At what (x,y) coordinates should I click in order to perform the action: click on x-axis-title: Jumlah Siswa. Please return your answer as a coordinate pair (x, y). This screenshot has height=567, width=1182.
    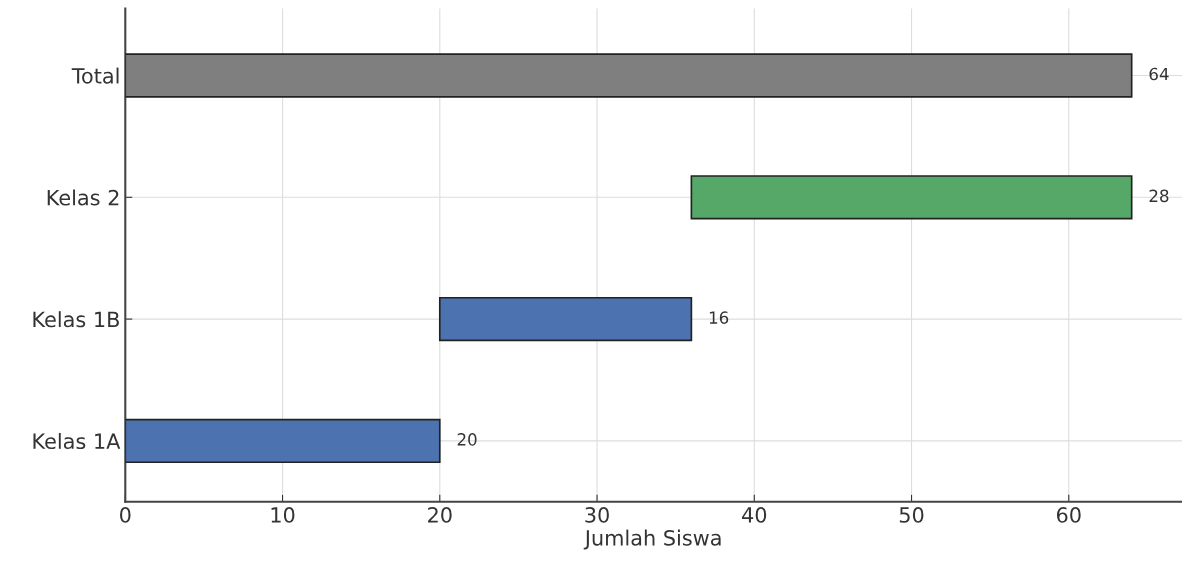
    Looking at the image, I should click on (652, 539).